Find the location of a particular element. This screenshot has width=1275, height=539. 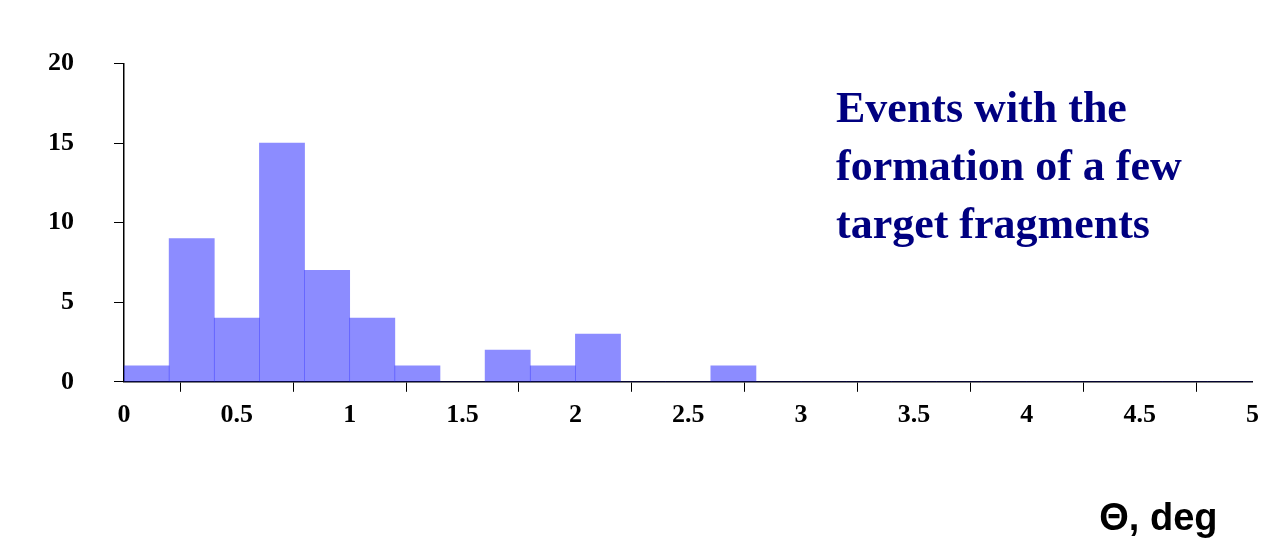

x-axis-title: Θ, deg is located at coordinates (1158, 517).